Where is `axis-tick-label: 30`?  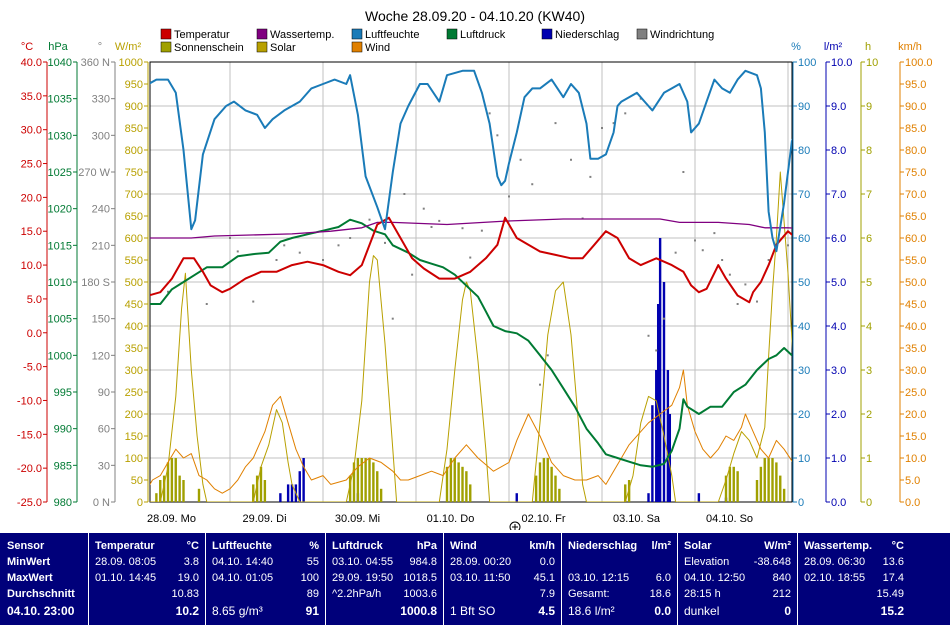
axis-tick-label: 30 is located at coordinates (104, 466).